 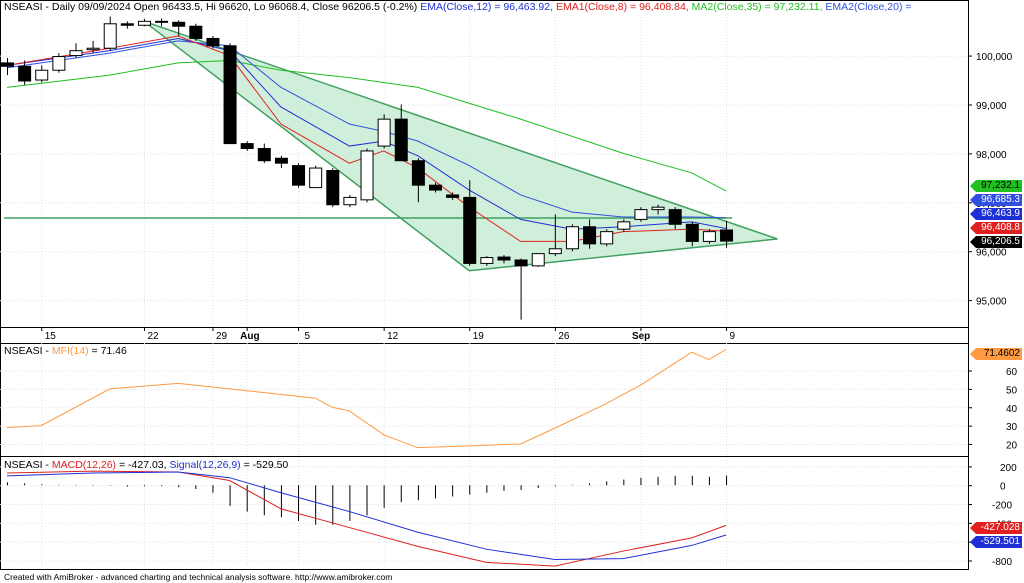 What do you see at coordinates (487, 7) in the screenshot?
I see `ema12-legend: EMA(Close,12) = 96,463.92,` at bounding box center [487, 7].